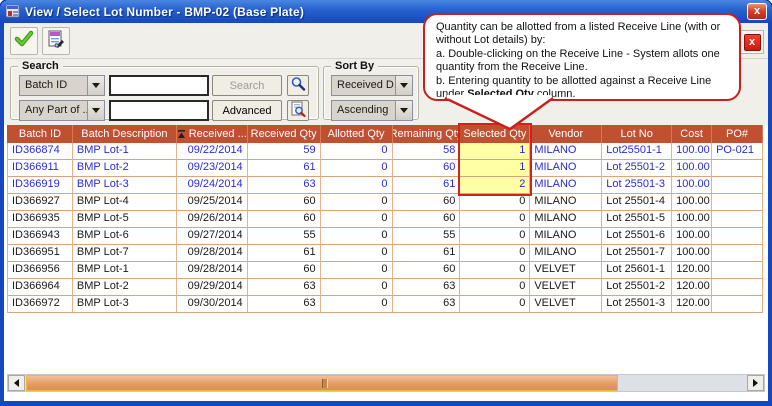 The height and width of the screenshot is (406, 772). Describe the element at coordinates (247, 85) in the screenshot. I see `search-button: Search` at that location.